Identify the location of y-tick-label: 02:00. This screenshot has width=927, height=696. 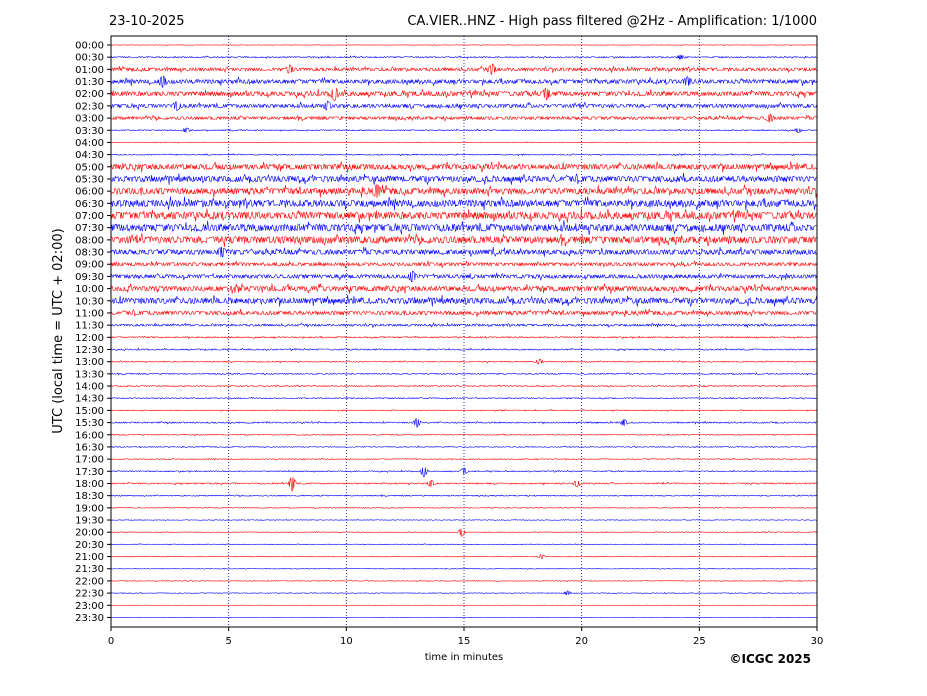
(89, 94).